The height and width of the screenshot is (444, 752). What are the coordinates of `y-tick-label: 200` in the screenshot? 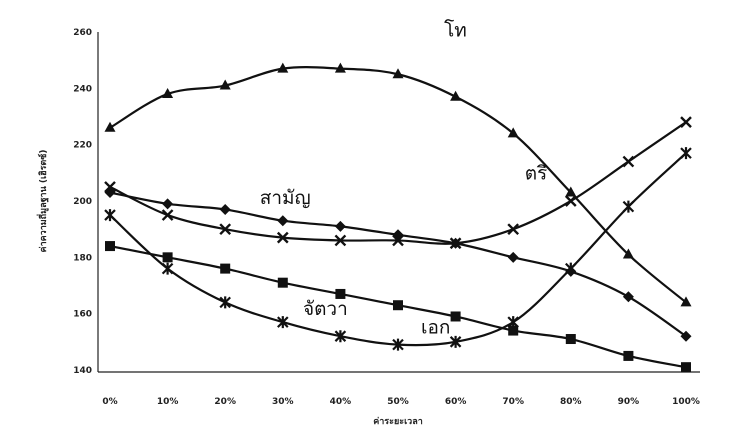 It's located at (82, 202).